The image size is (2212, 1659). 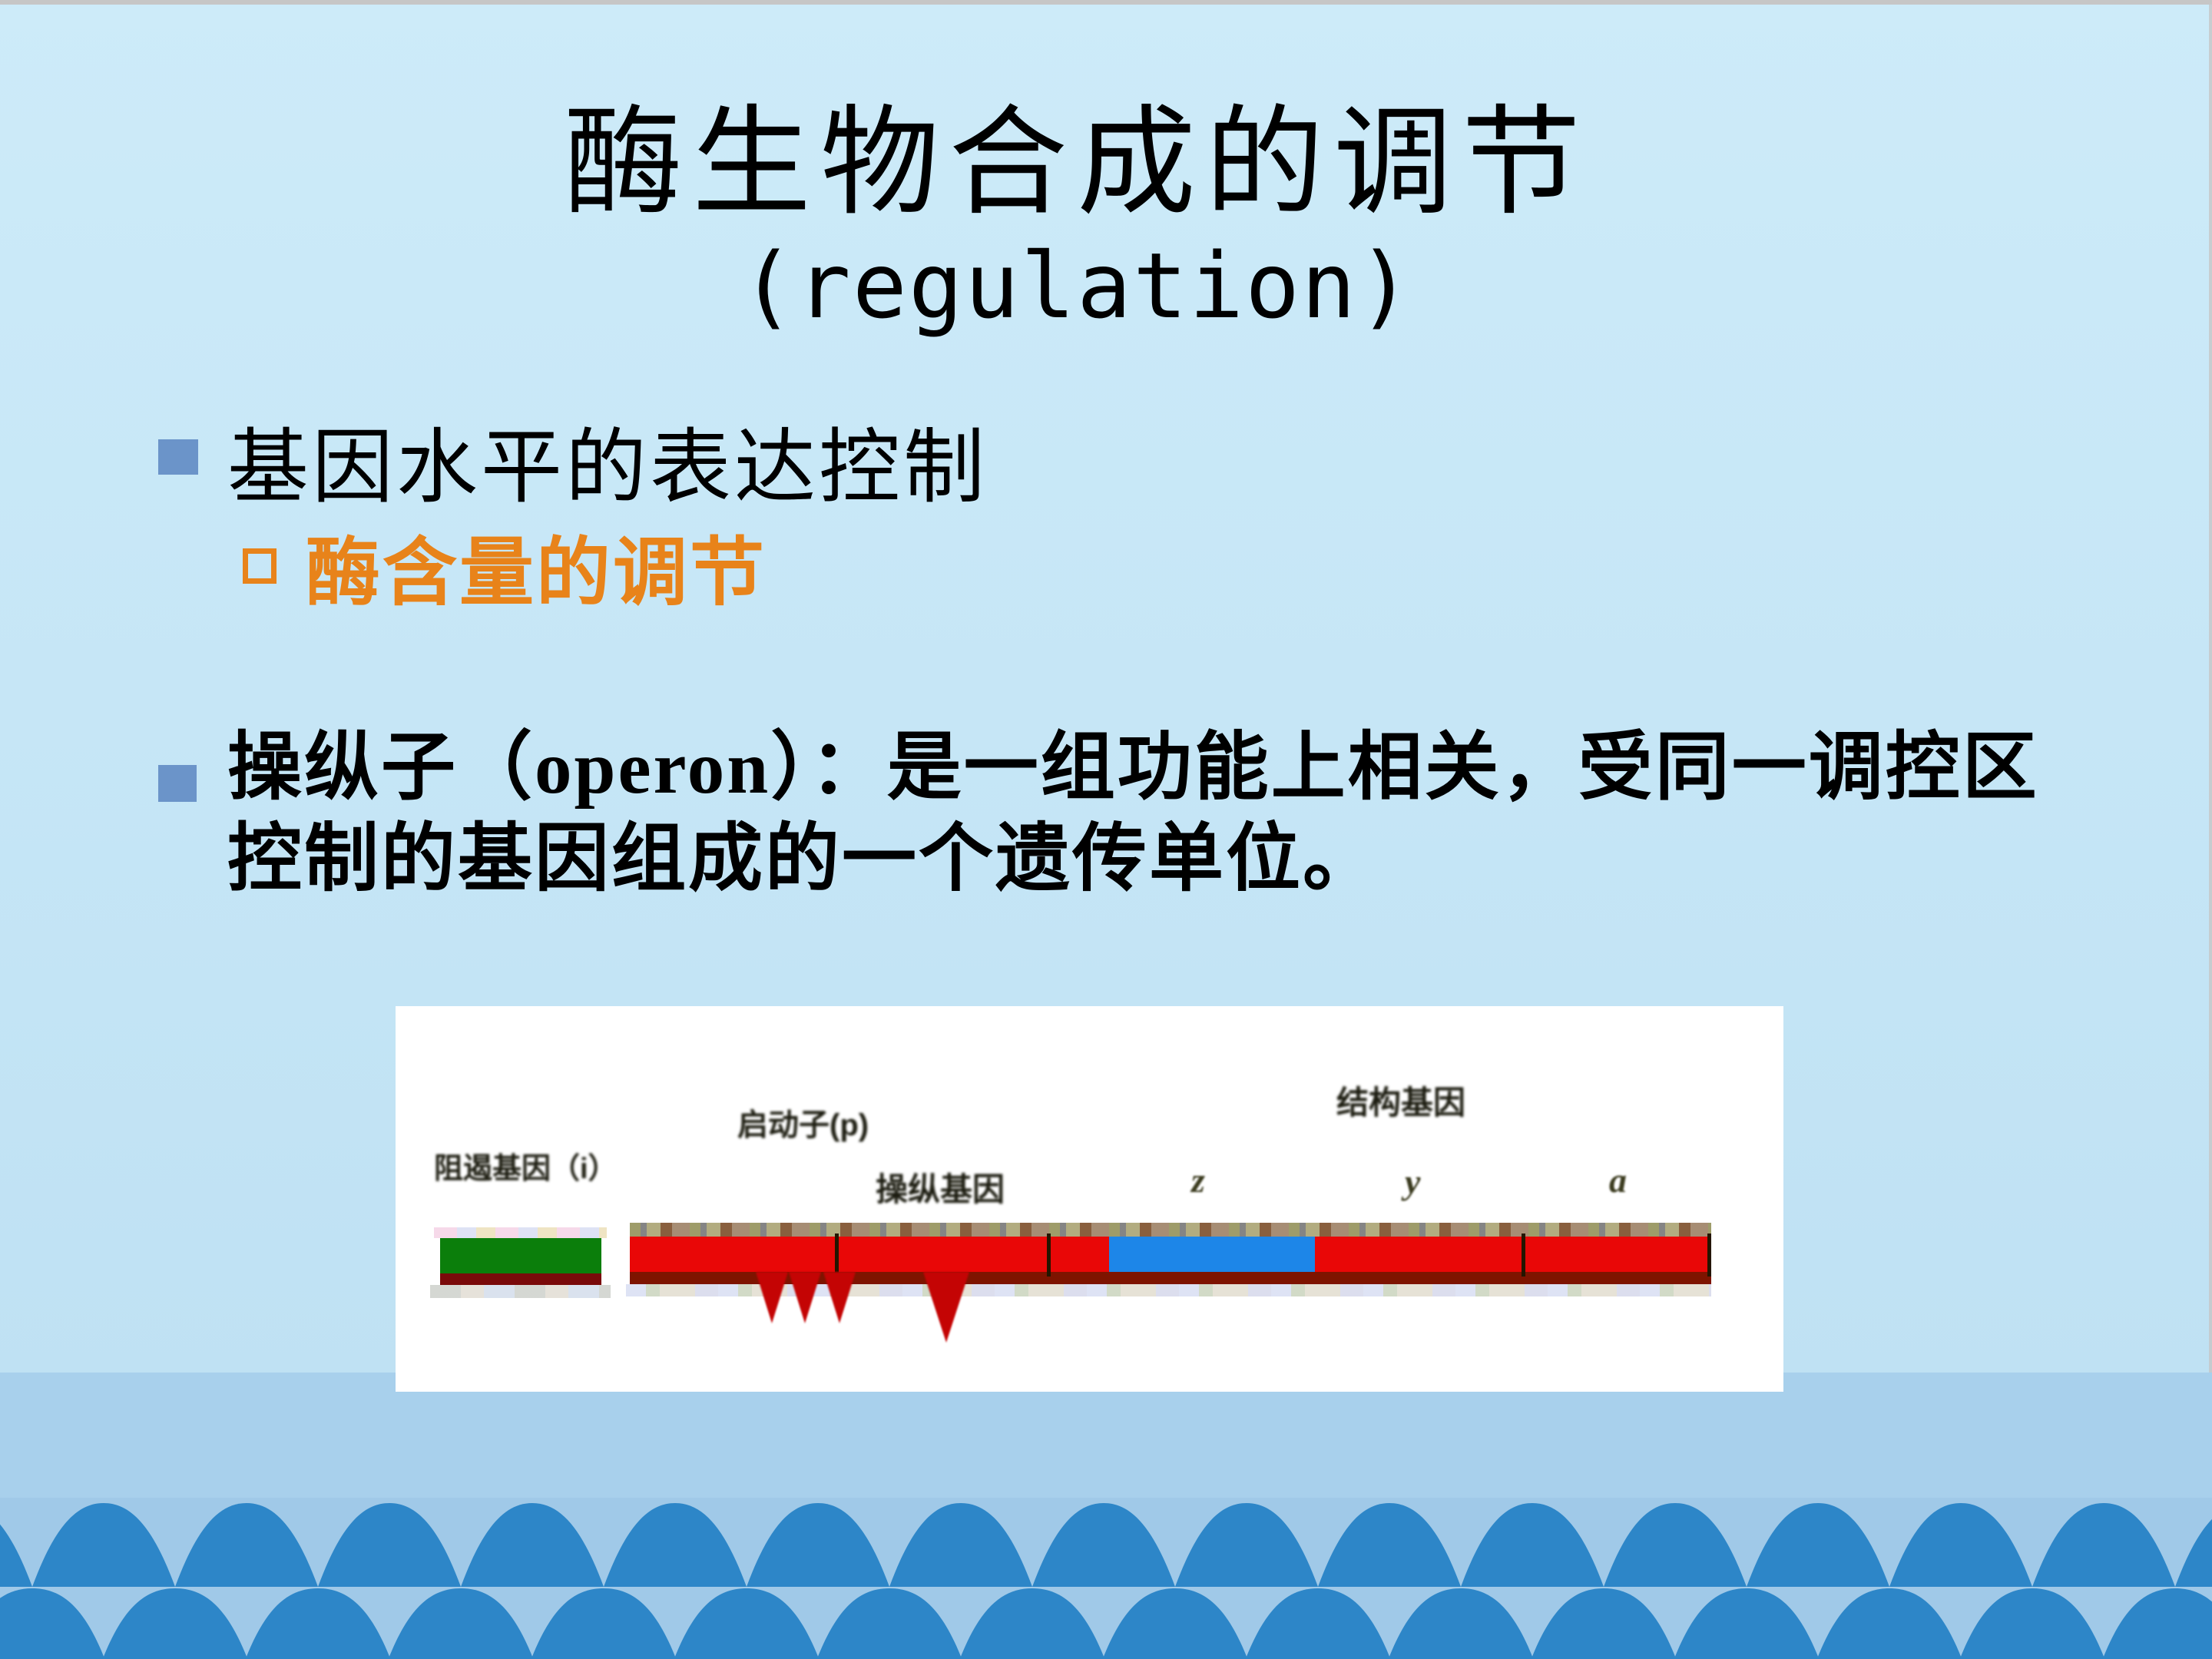 I want to click on bar-end-edge, so click(x=1709, y=1255).